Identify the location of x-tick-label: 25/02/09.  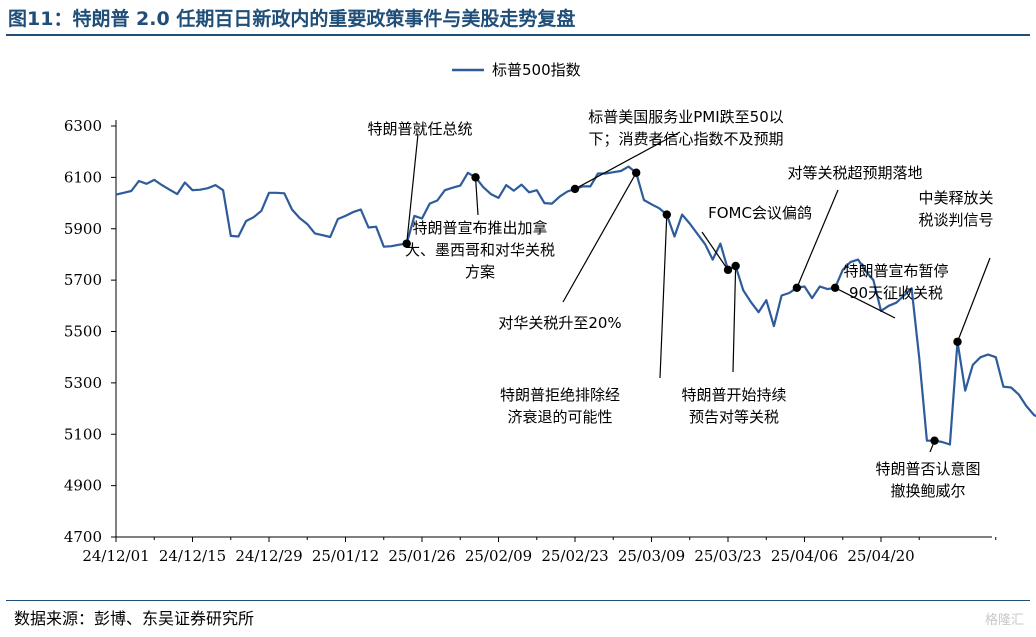
(498, 556).